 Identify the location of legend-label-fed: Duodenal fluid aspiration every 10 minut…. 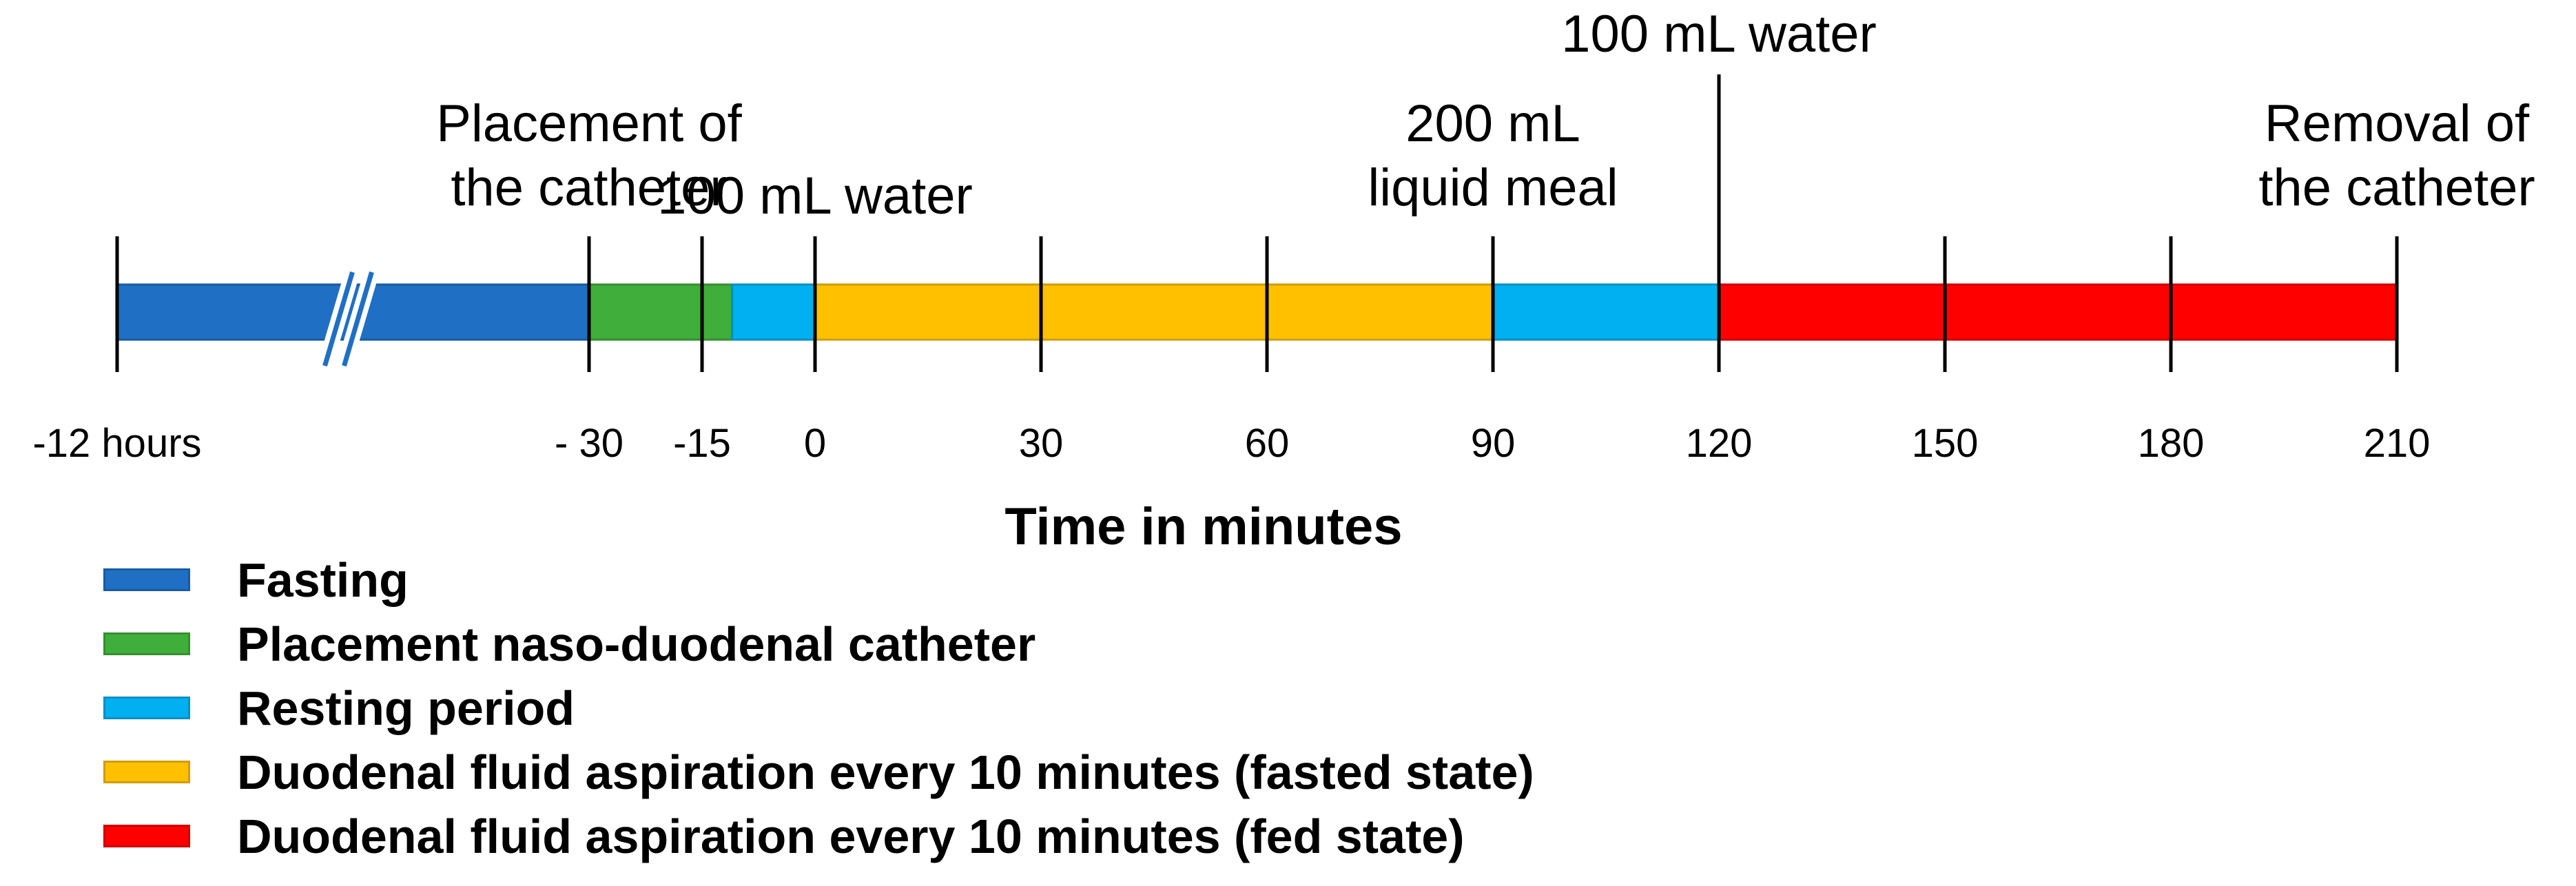
(851, 836).